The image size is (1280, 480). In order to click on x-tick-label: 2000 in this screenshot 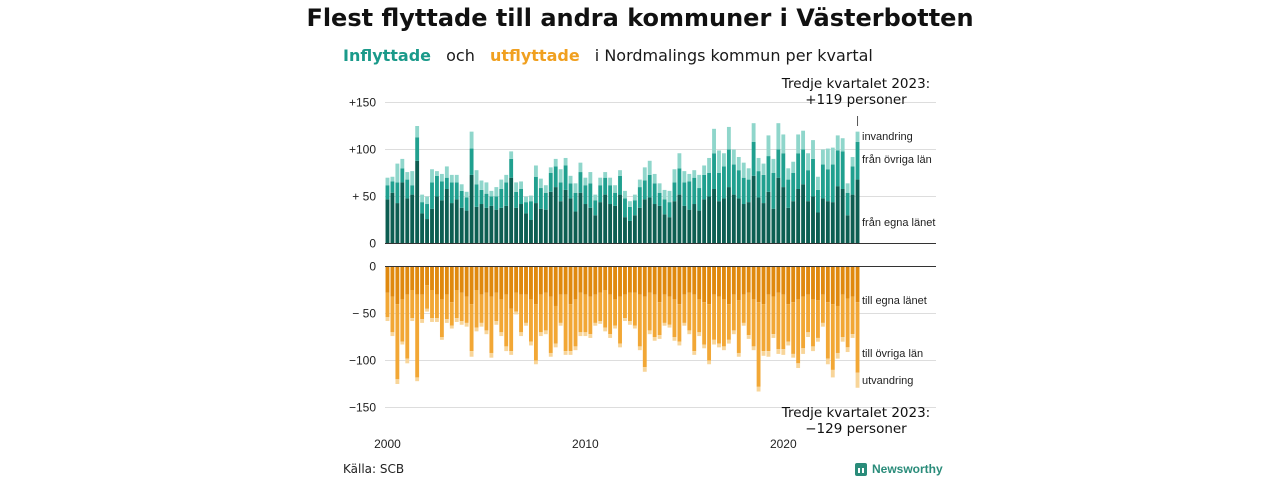, I will do `click(387, 444)`.